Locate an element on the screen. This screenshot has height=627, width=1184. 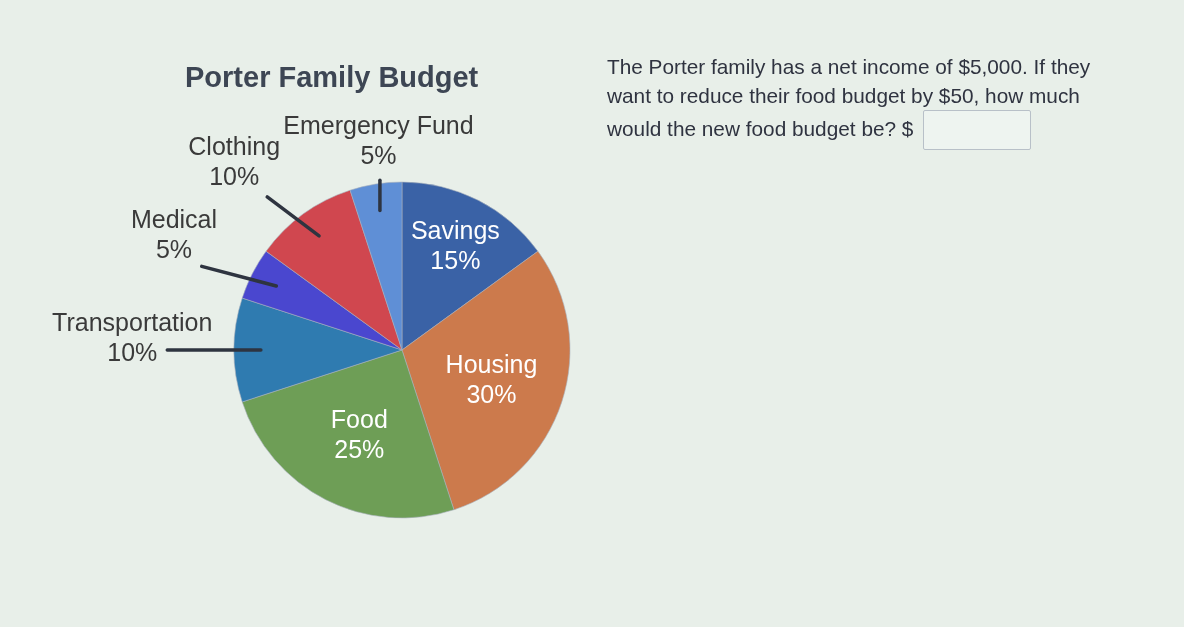
data-label: 30% is located at coordinates (491, 394).